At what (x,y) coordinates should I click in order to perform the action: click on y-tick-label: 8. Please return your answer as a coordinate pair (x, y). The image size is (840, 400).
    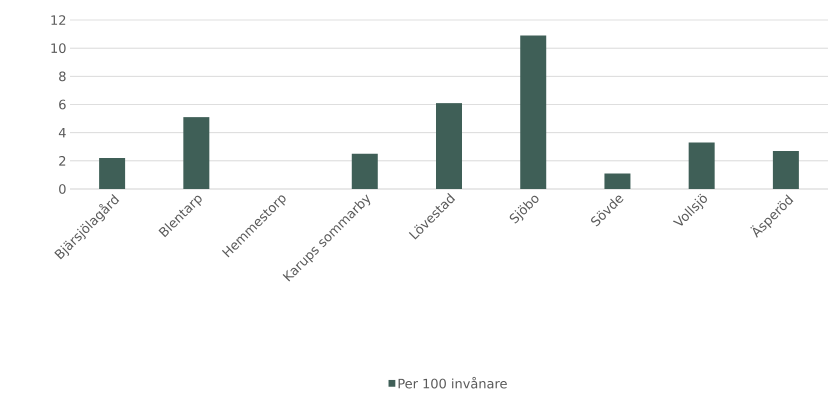
    Looking at the image, I should click on (62, 76).